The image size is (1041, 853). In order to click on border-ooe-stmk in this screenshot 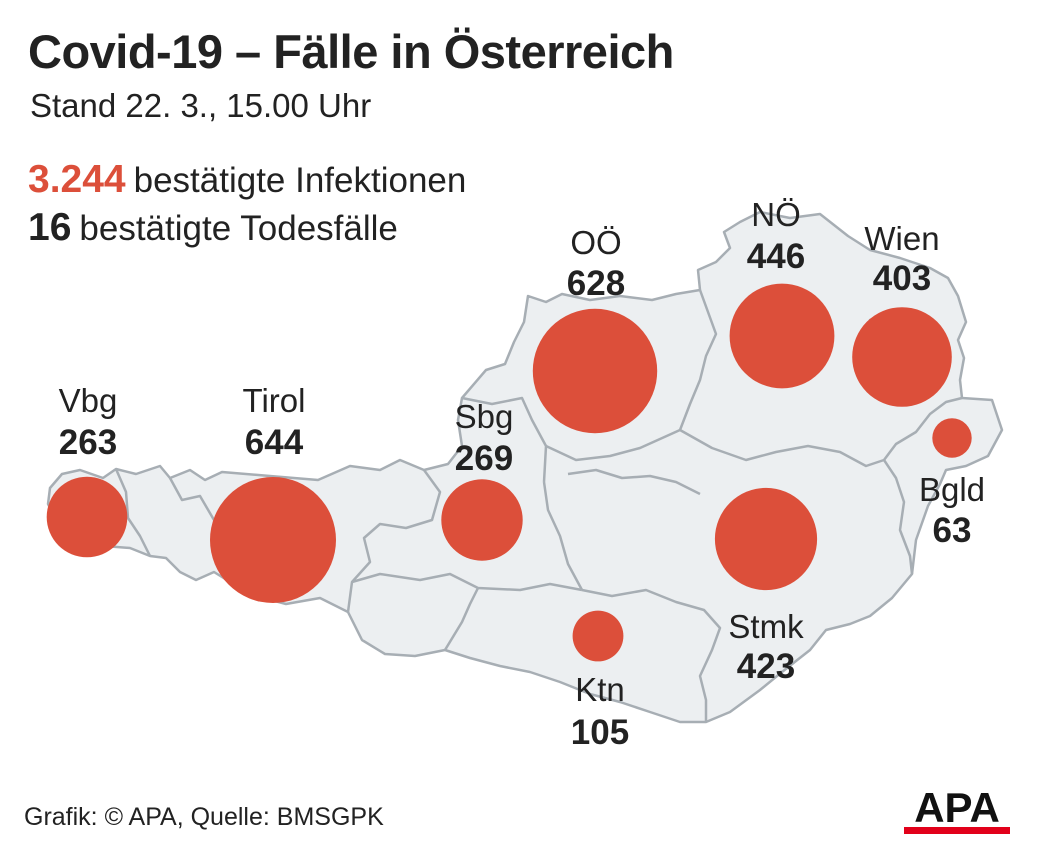, I will do `click(613, 445)`.